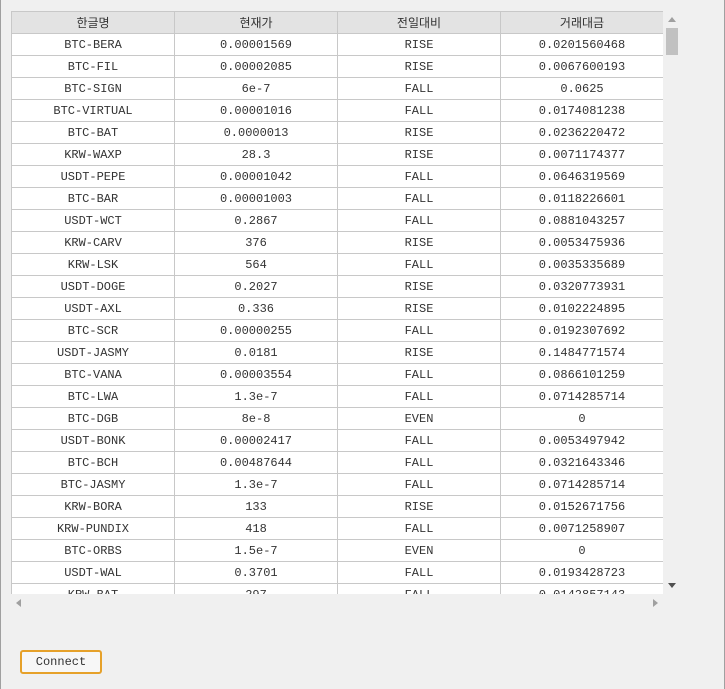 The height and width of the screenshot is (689, 725). I want to click on cell-current-price: 0.00001016, so click(256, 110).